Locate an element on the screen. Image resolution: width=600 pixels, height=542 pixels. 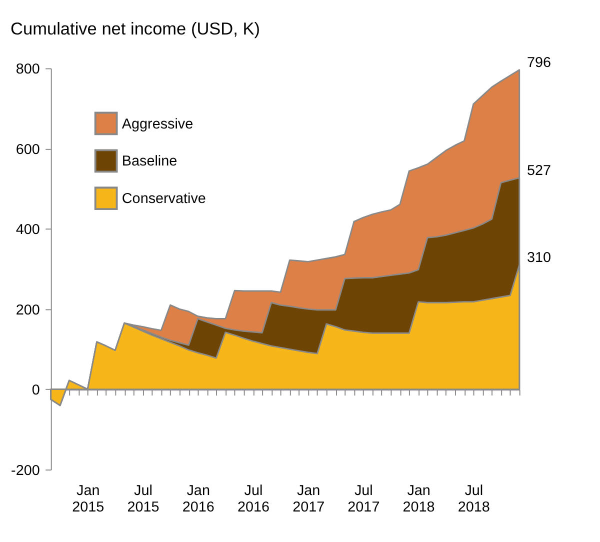
legend-label: Aggressive is located at coordinates (158, 124).